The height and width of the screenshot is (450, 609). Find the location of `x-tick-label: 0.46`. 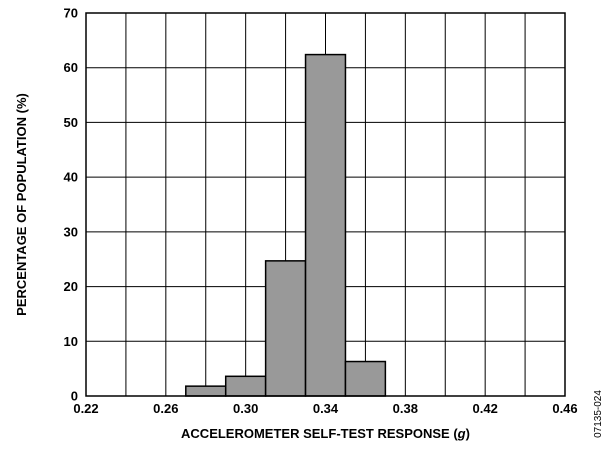

x-tick-label: 0.46 is located at coordinates (564, 408).